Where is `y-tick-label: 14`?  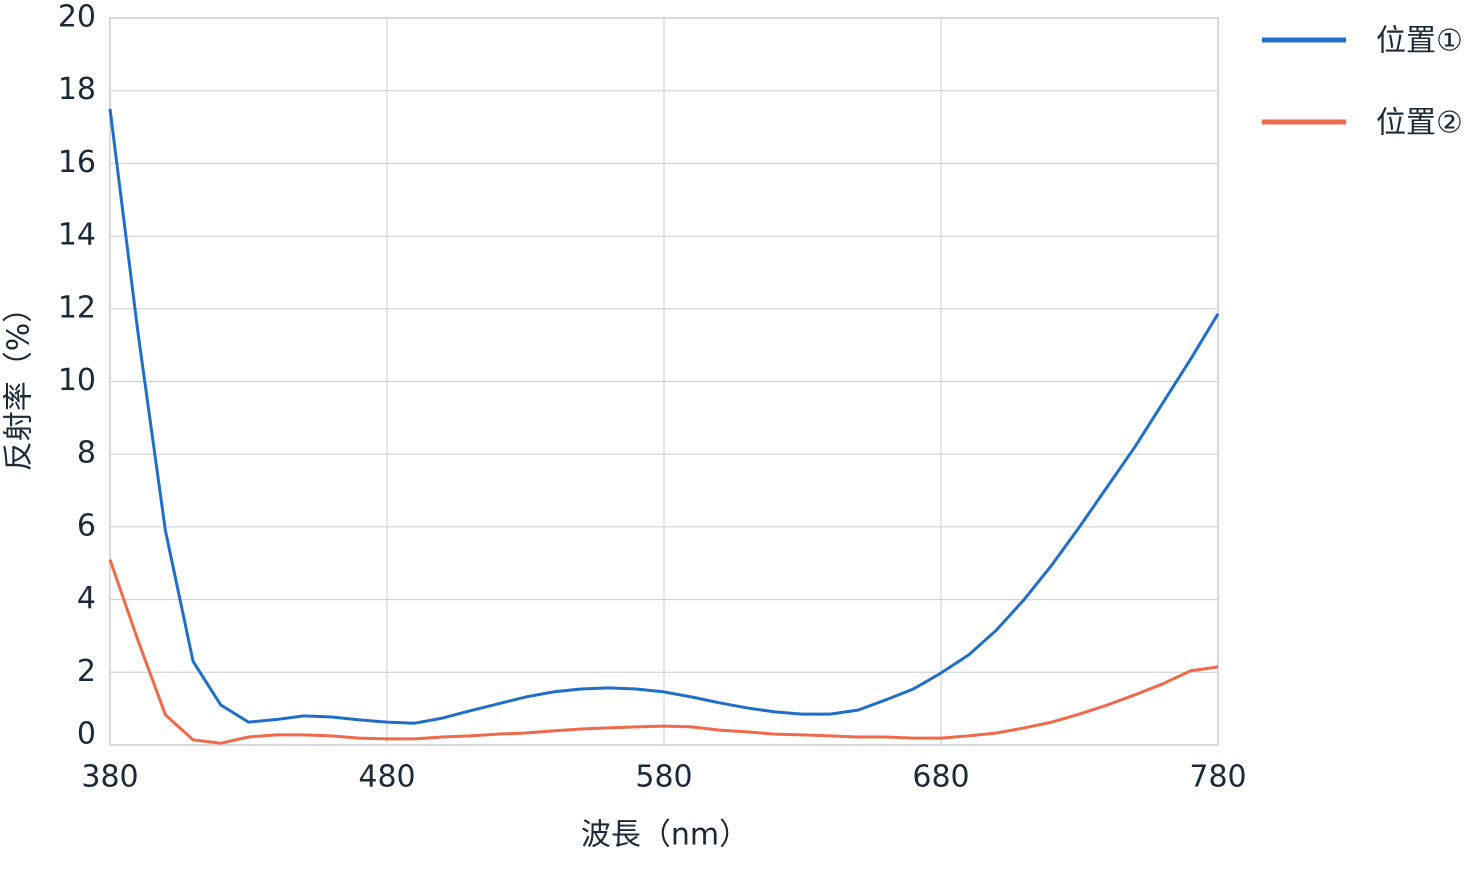 y-tick-label: 14 is located at coordinates (77, 235).